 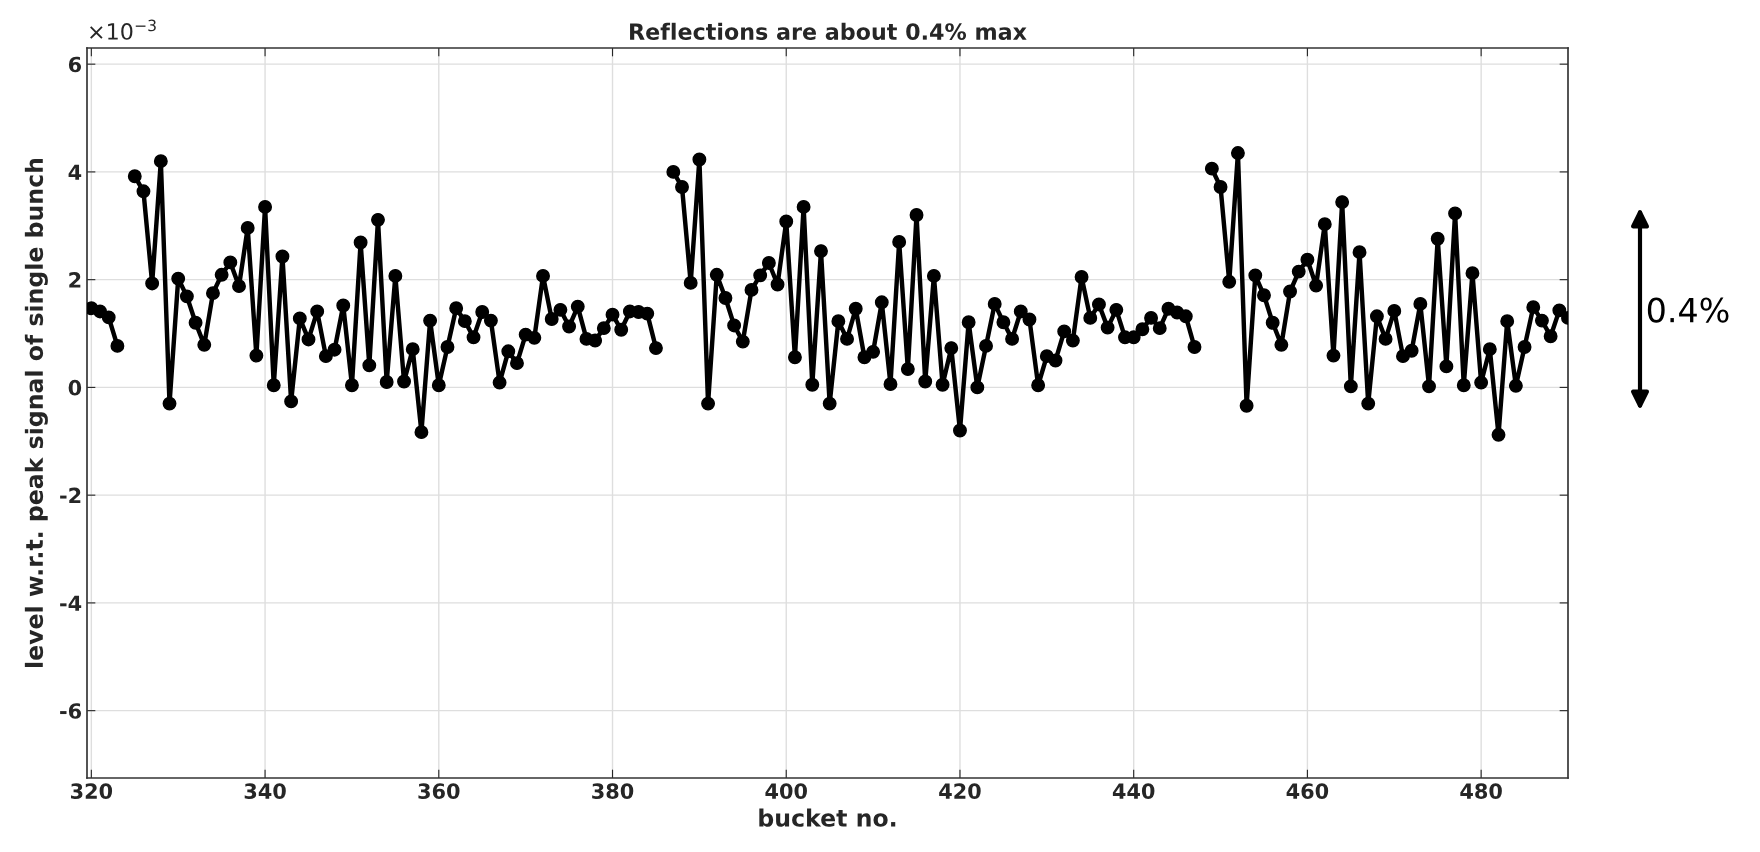 What do you see at coordinates (36, 412) in the screenshot?
I see `y-axis-title: level w.r.t. peak signal of single bunch` at bounding box center [36, 412].